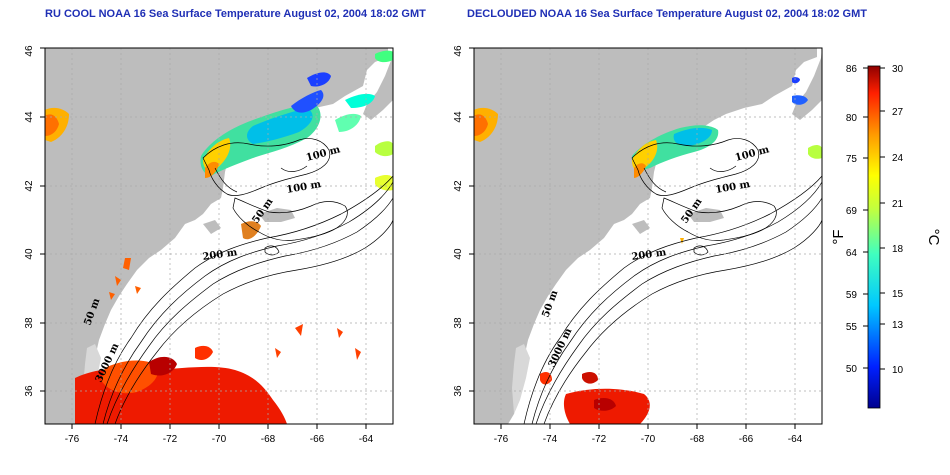  What do you see at coordinates (898, 112) in the screenshot?
I see `celsius-tick: 27` at bounding box center [898, 112].